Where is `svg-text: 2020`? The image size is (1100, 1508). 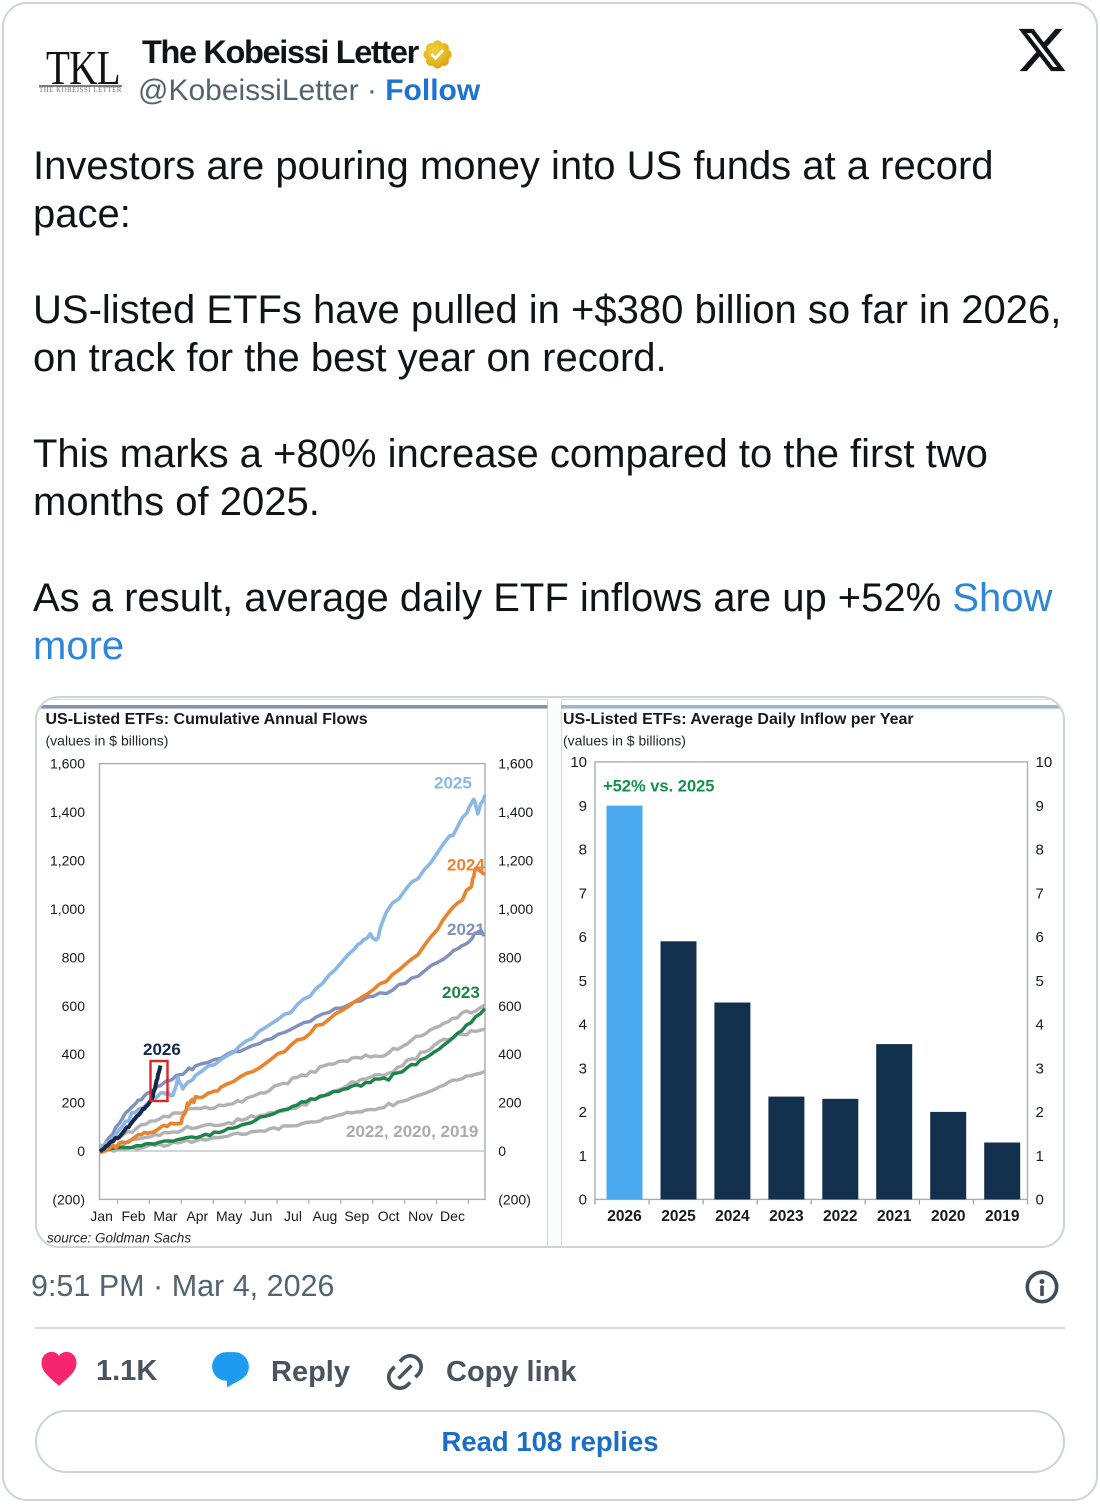 svg-text: 2020 is located at coordinates (948, 1216).